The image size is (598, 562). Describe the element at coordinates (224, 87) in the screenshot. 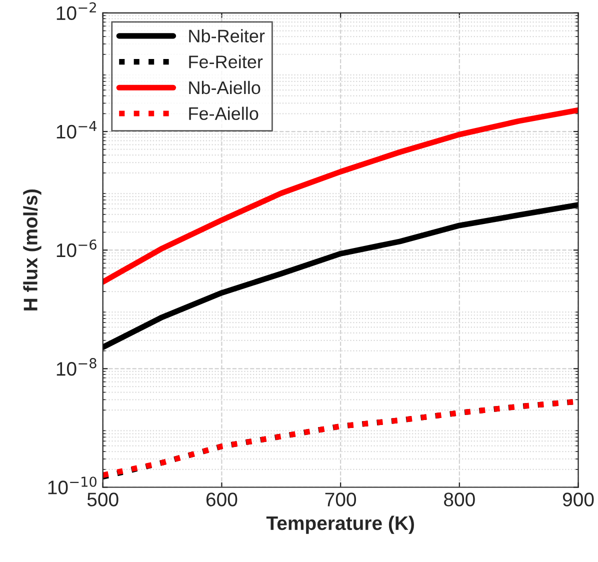

I see `legend-label: Nb-Aiello` at that location.